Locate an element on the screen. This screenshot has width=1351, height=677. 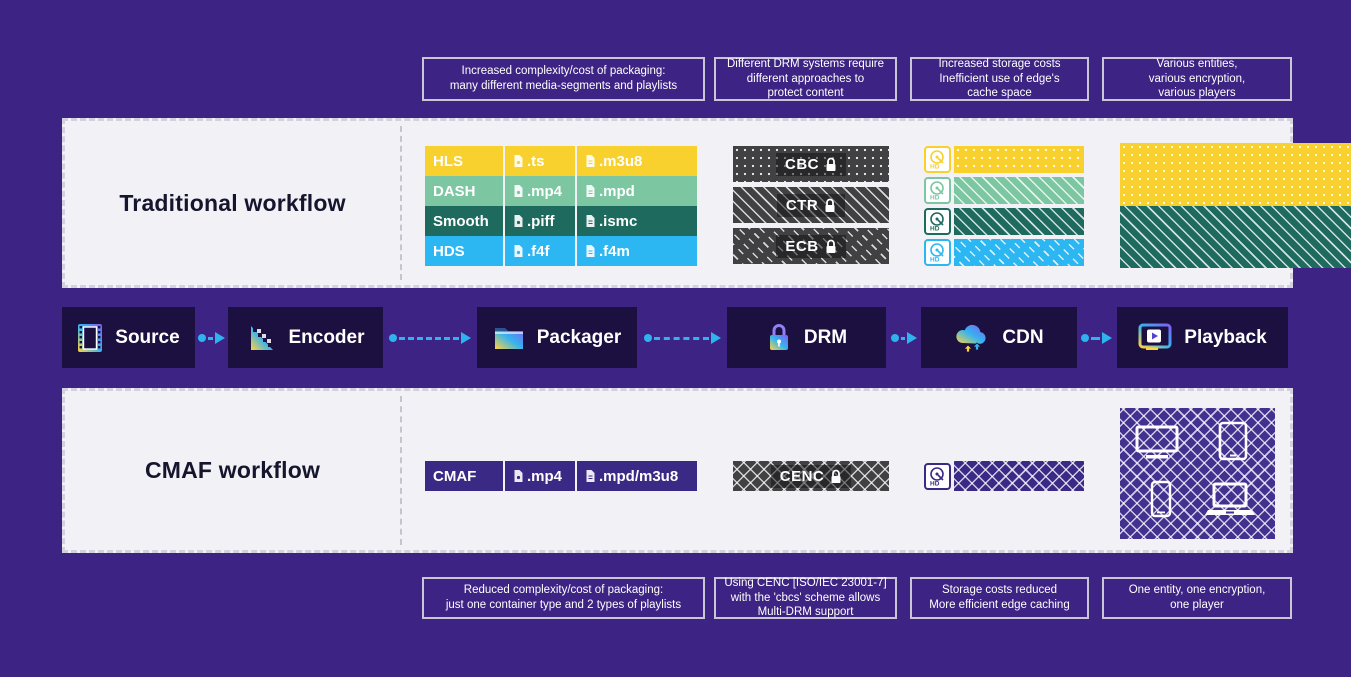
encryption-mode-label: CBC is located at coordinates (802, 164).